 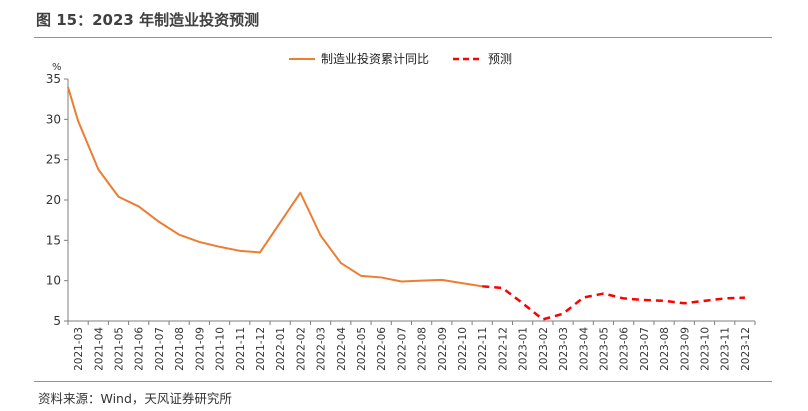 I want to click on series-line-forecast, so click(x=613, y=303).